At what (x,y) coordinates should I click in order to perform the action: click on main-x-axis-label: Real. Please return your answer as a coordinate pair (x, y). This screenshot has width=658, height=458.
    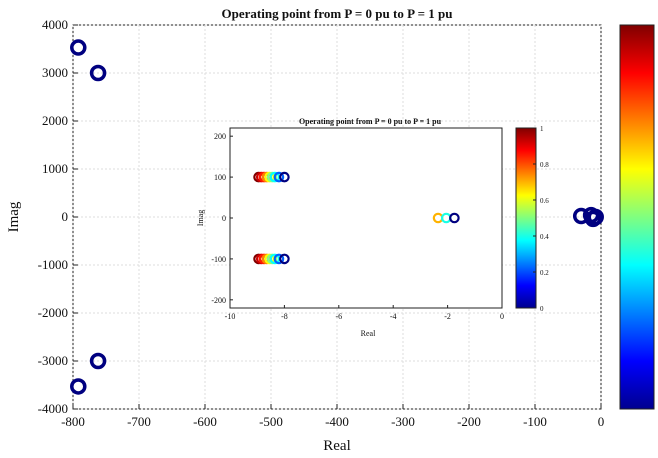
    Looking at the image, I should click on (337, 446).